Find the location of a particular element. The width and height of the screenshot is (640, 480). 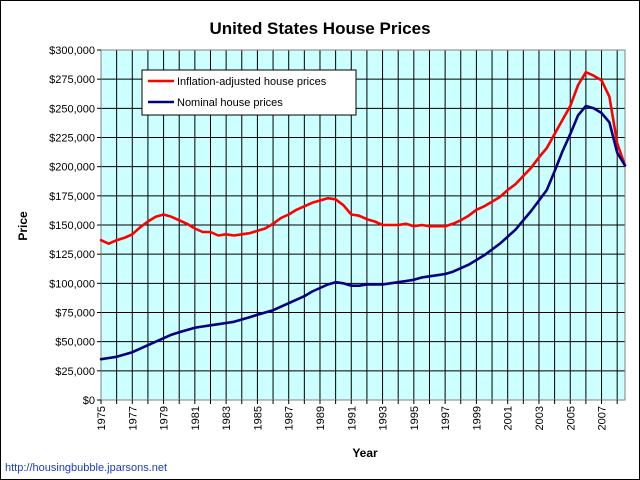

y-axis-title: Price is located at coordinates (23, 226).